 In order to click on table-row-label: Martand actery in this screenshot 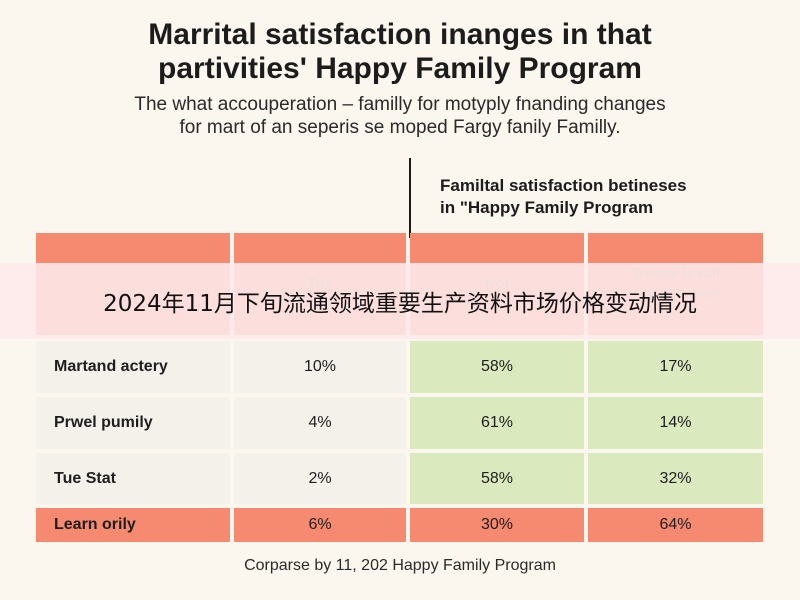, I will do `click(133, 367)`.